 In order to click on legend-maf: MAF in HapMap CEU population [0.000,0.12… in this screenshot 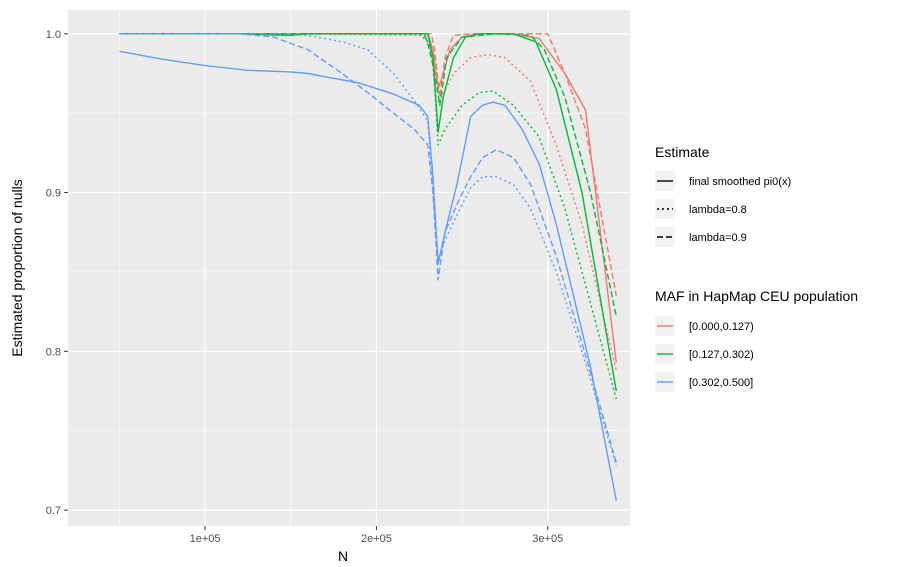, I will do `click(756, 340)`.